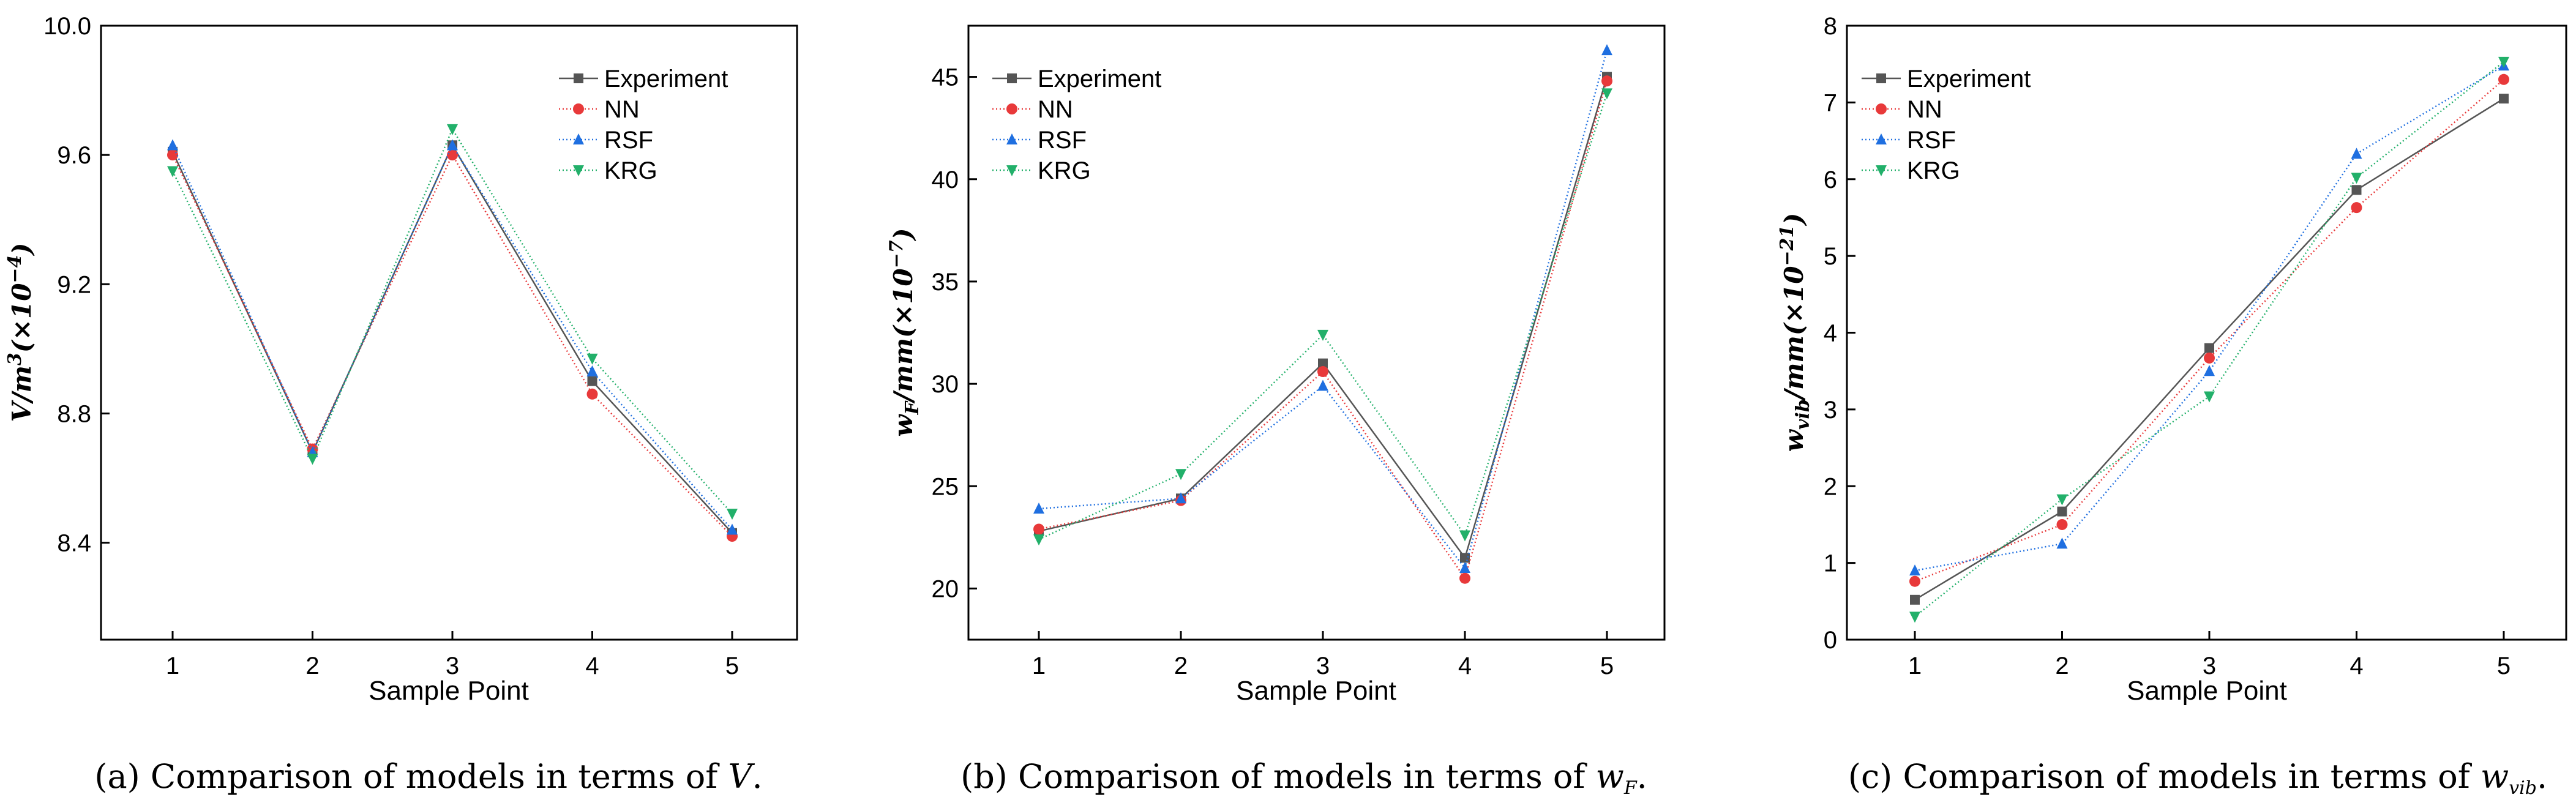 The height and width of the screenshot is (808, 2576). I want to click on panel-c-xticks: 1 2 3 4 5, so click(2209, 655).